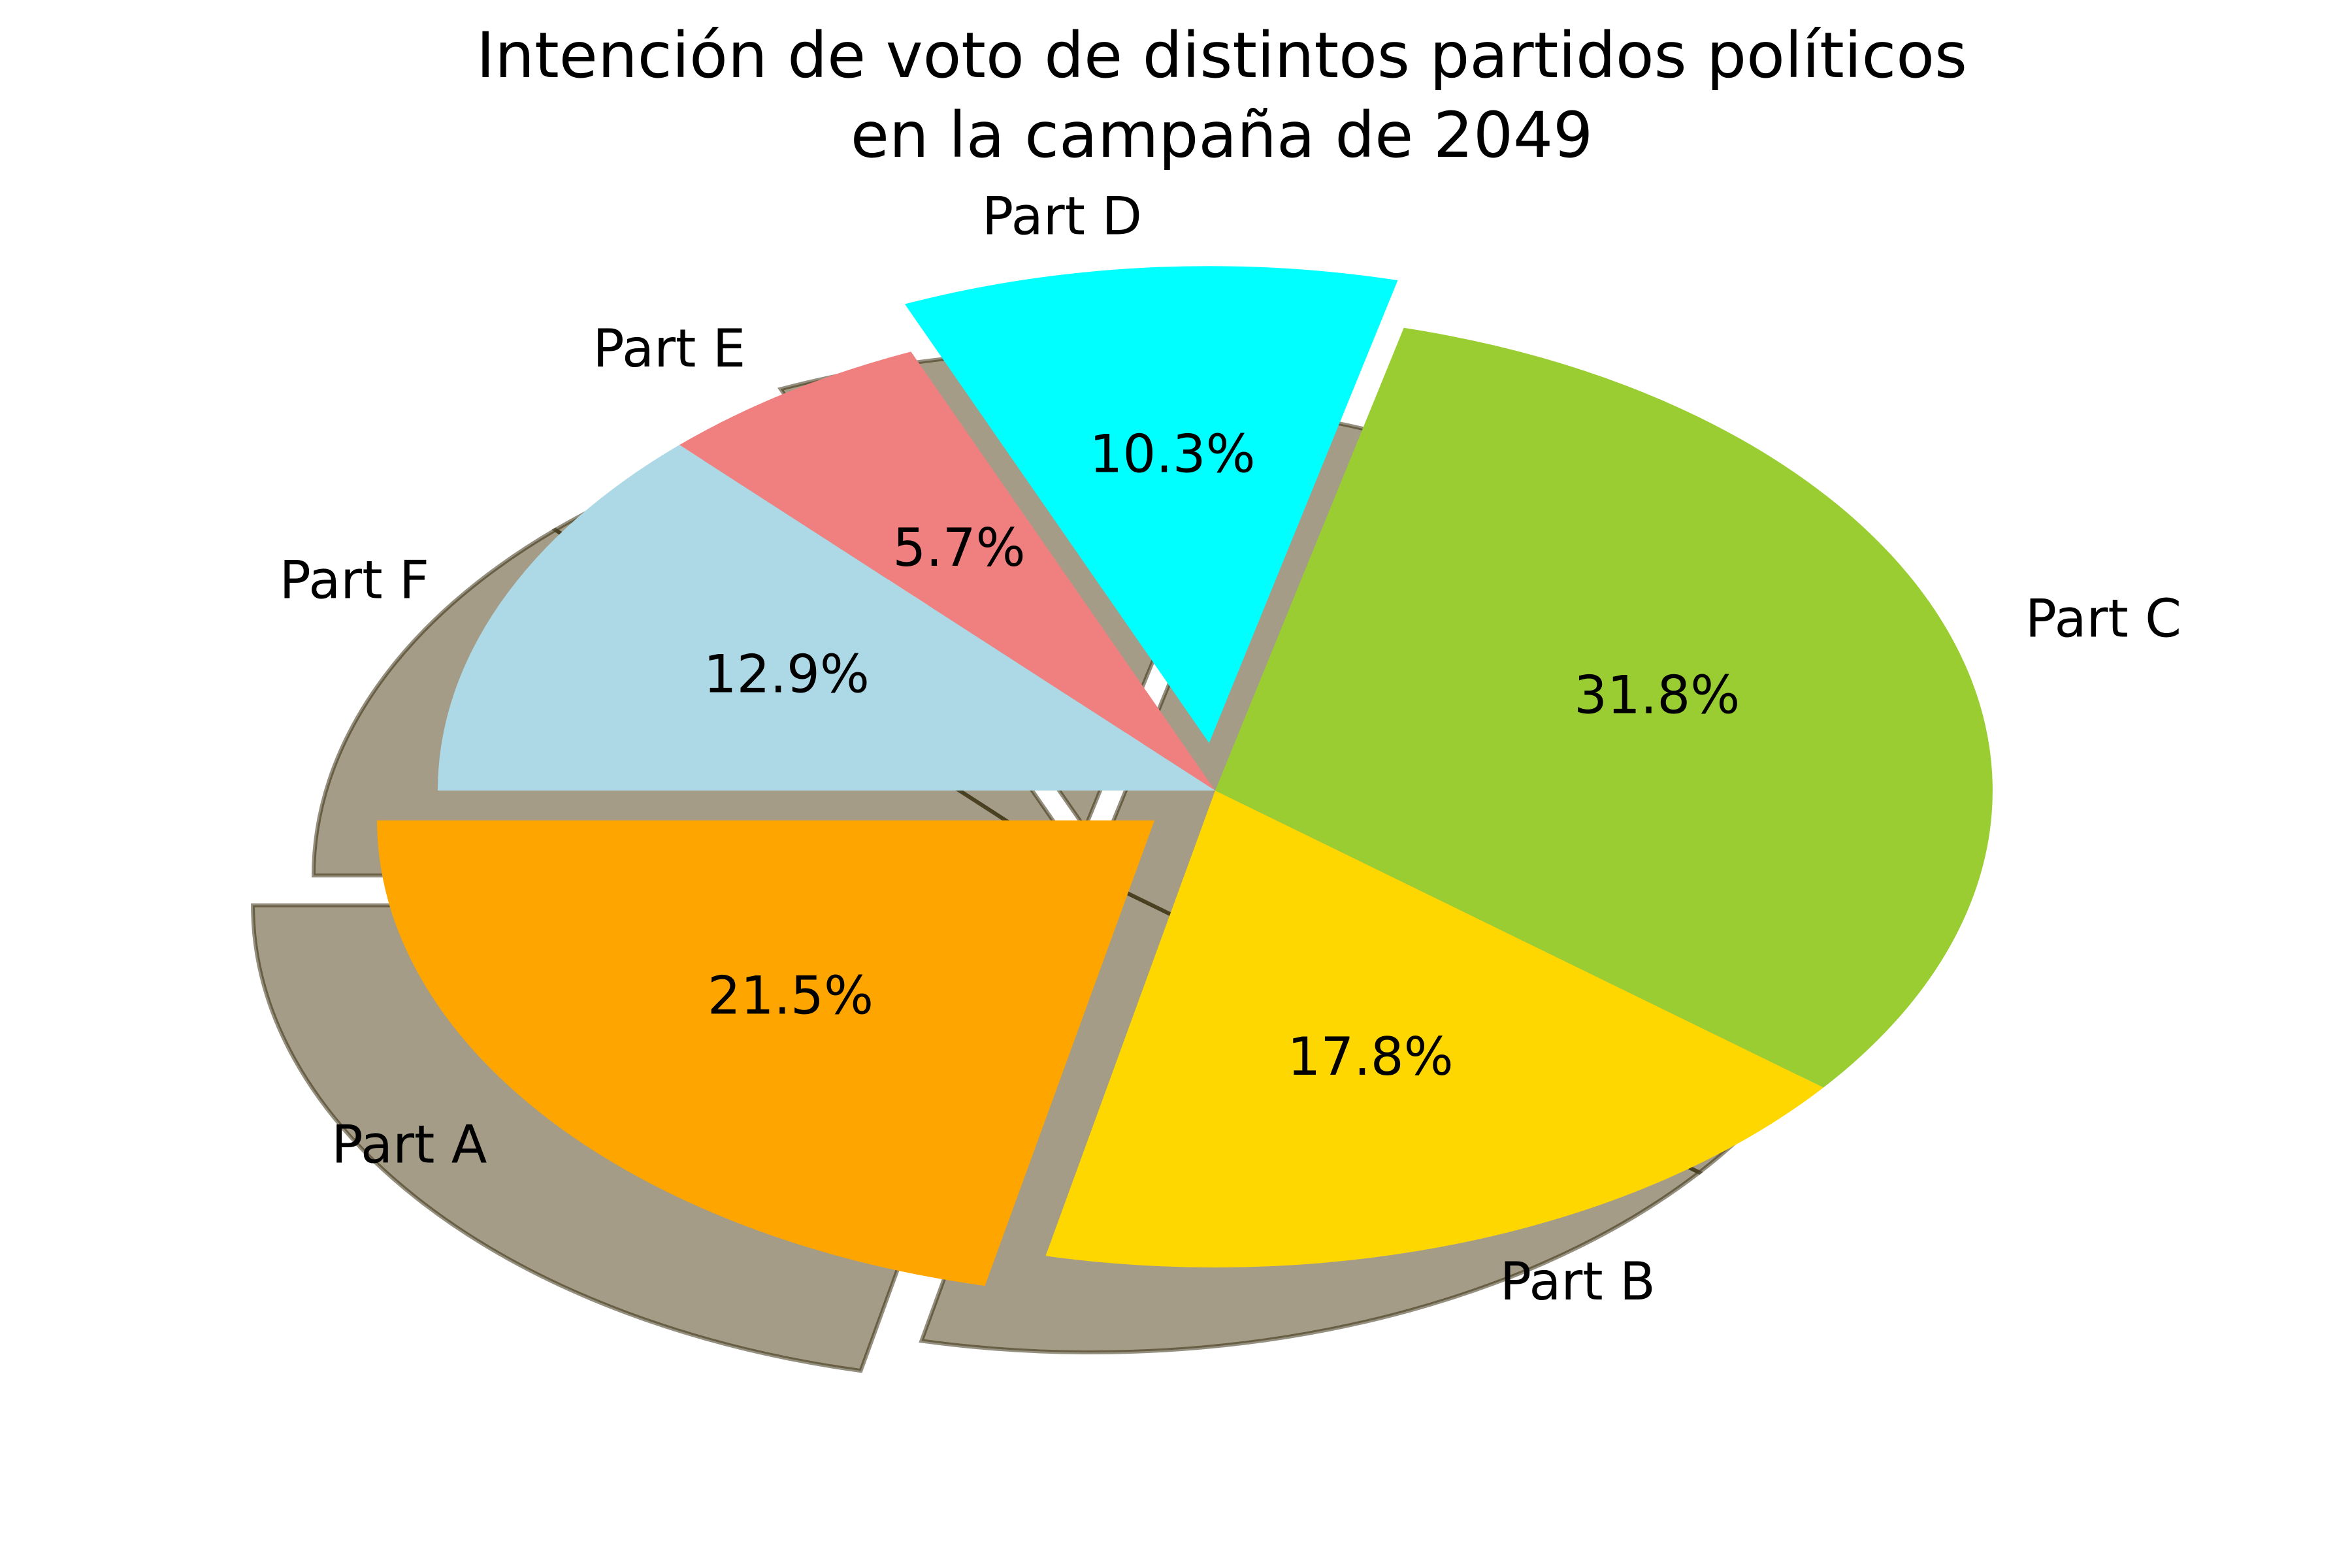 The width and height of the screenshot is (2352, 1568). Describe the element at coordinates (958, 547) in the screenshot. I see `slice-percent-part-e: 5.7%` at that location.